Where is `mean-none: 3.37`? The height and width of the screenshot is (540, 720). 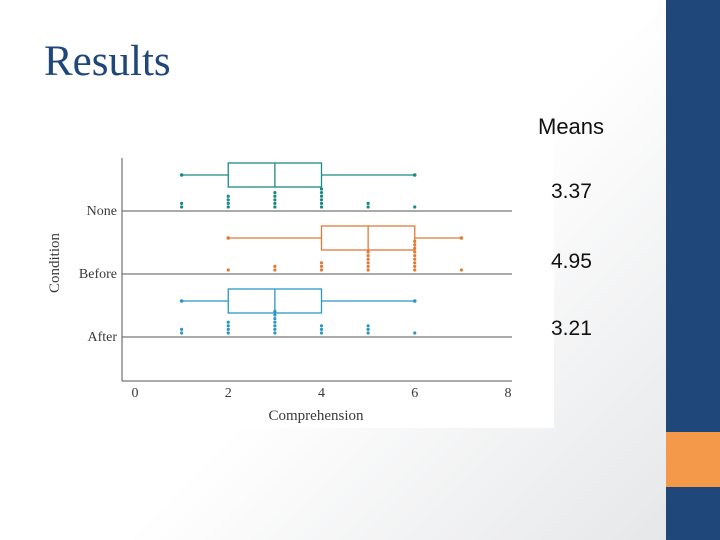
mean-none: 3.37 is located at coordinates (571, 191).